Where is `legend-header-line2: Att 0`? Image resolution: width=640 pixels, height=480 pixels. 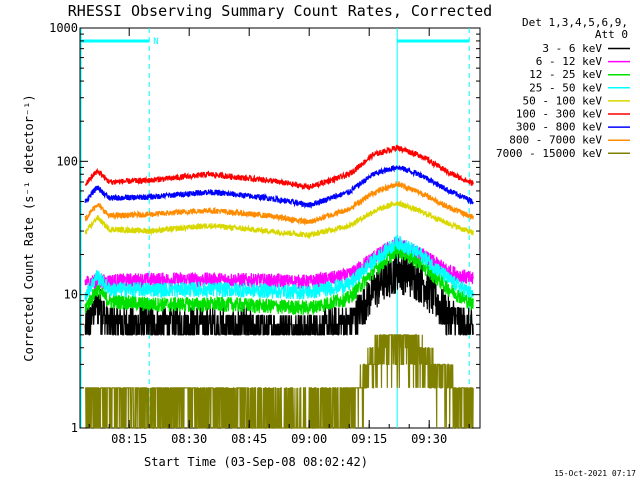
legend-header-line2: Att 0 is located at coordinates (611, 34).